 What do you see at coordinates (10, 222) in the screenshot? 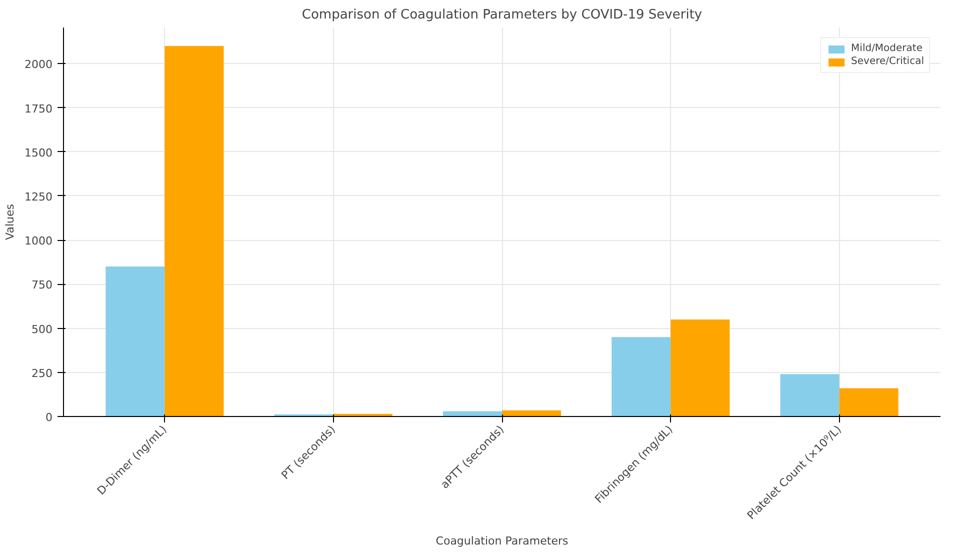
I see `y-axis-title: Values` at bounding box center [10, 222].